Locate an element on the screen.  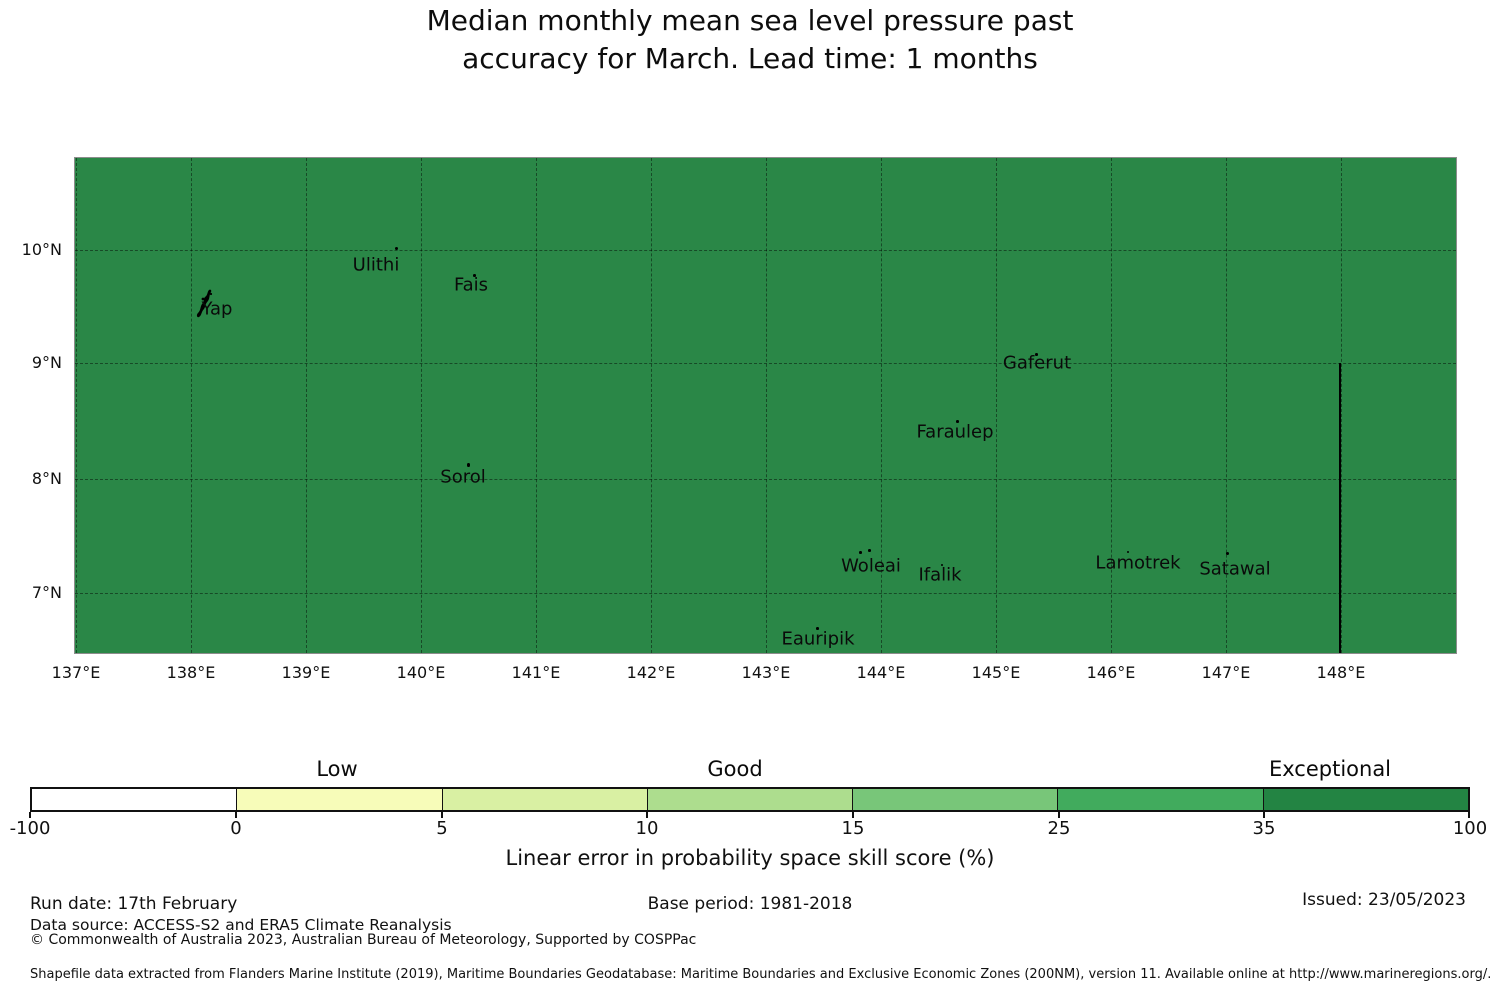
island-shape-yap is located at coordinates (204, 303).